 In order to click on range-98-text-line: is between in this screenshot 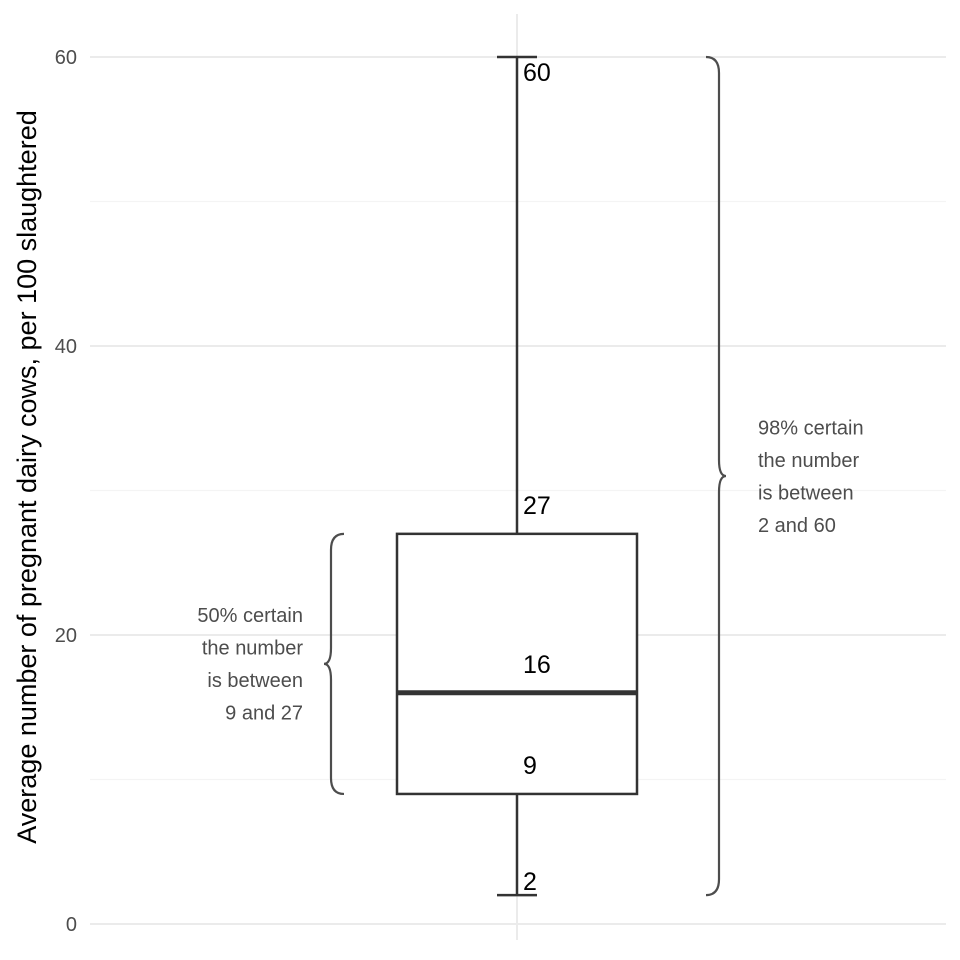, I will do `click(806, 493)`.